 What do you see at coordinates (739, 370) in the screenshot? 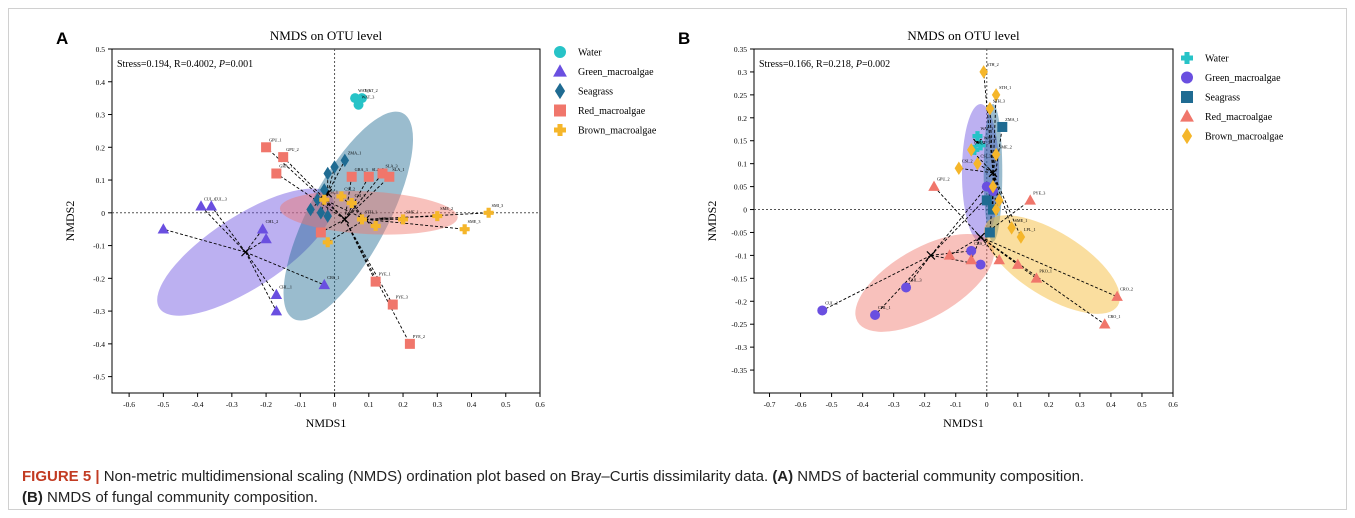
I see `y-tick-label: -0.35` at bounding box center [739, 370].